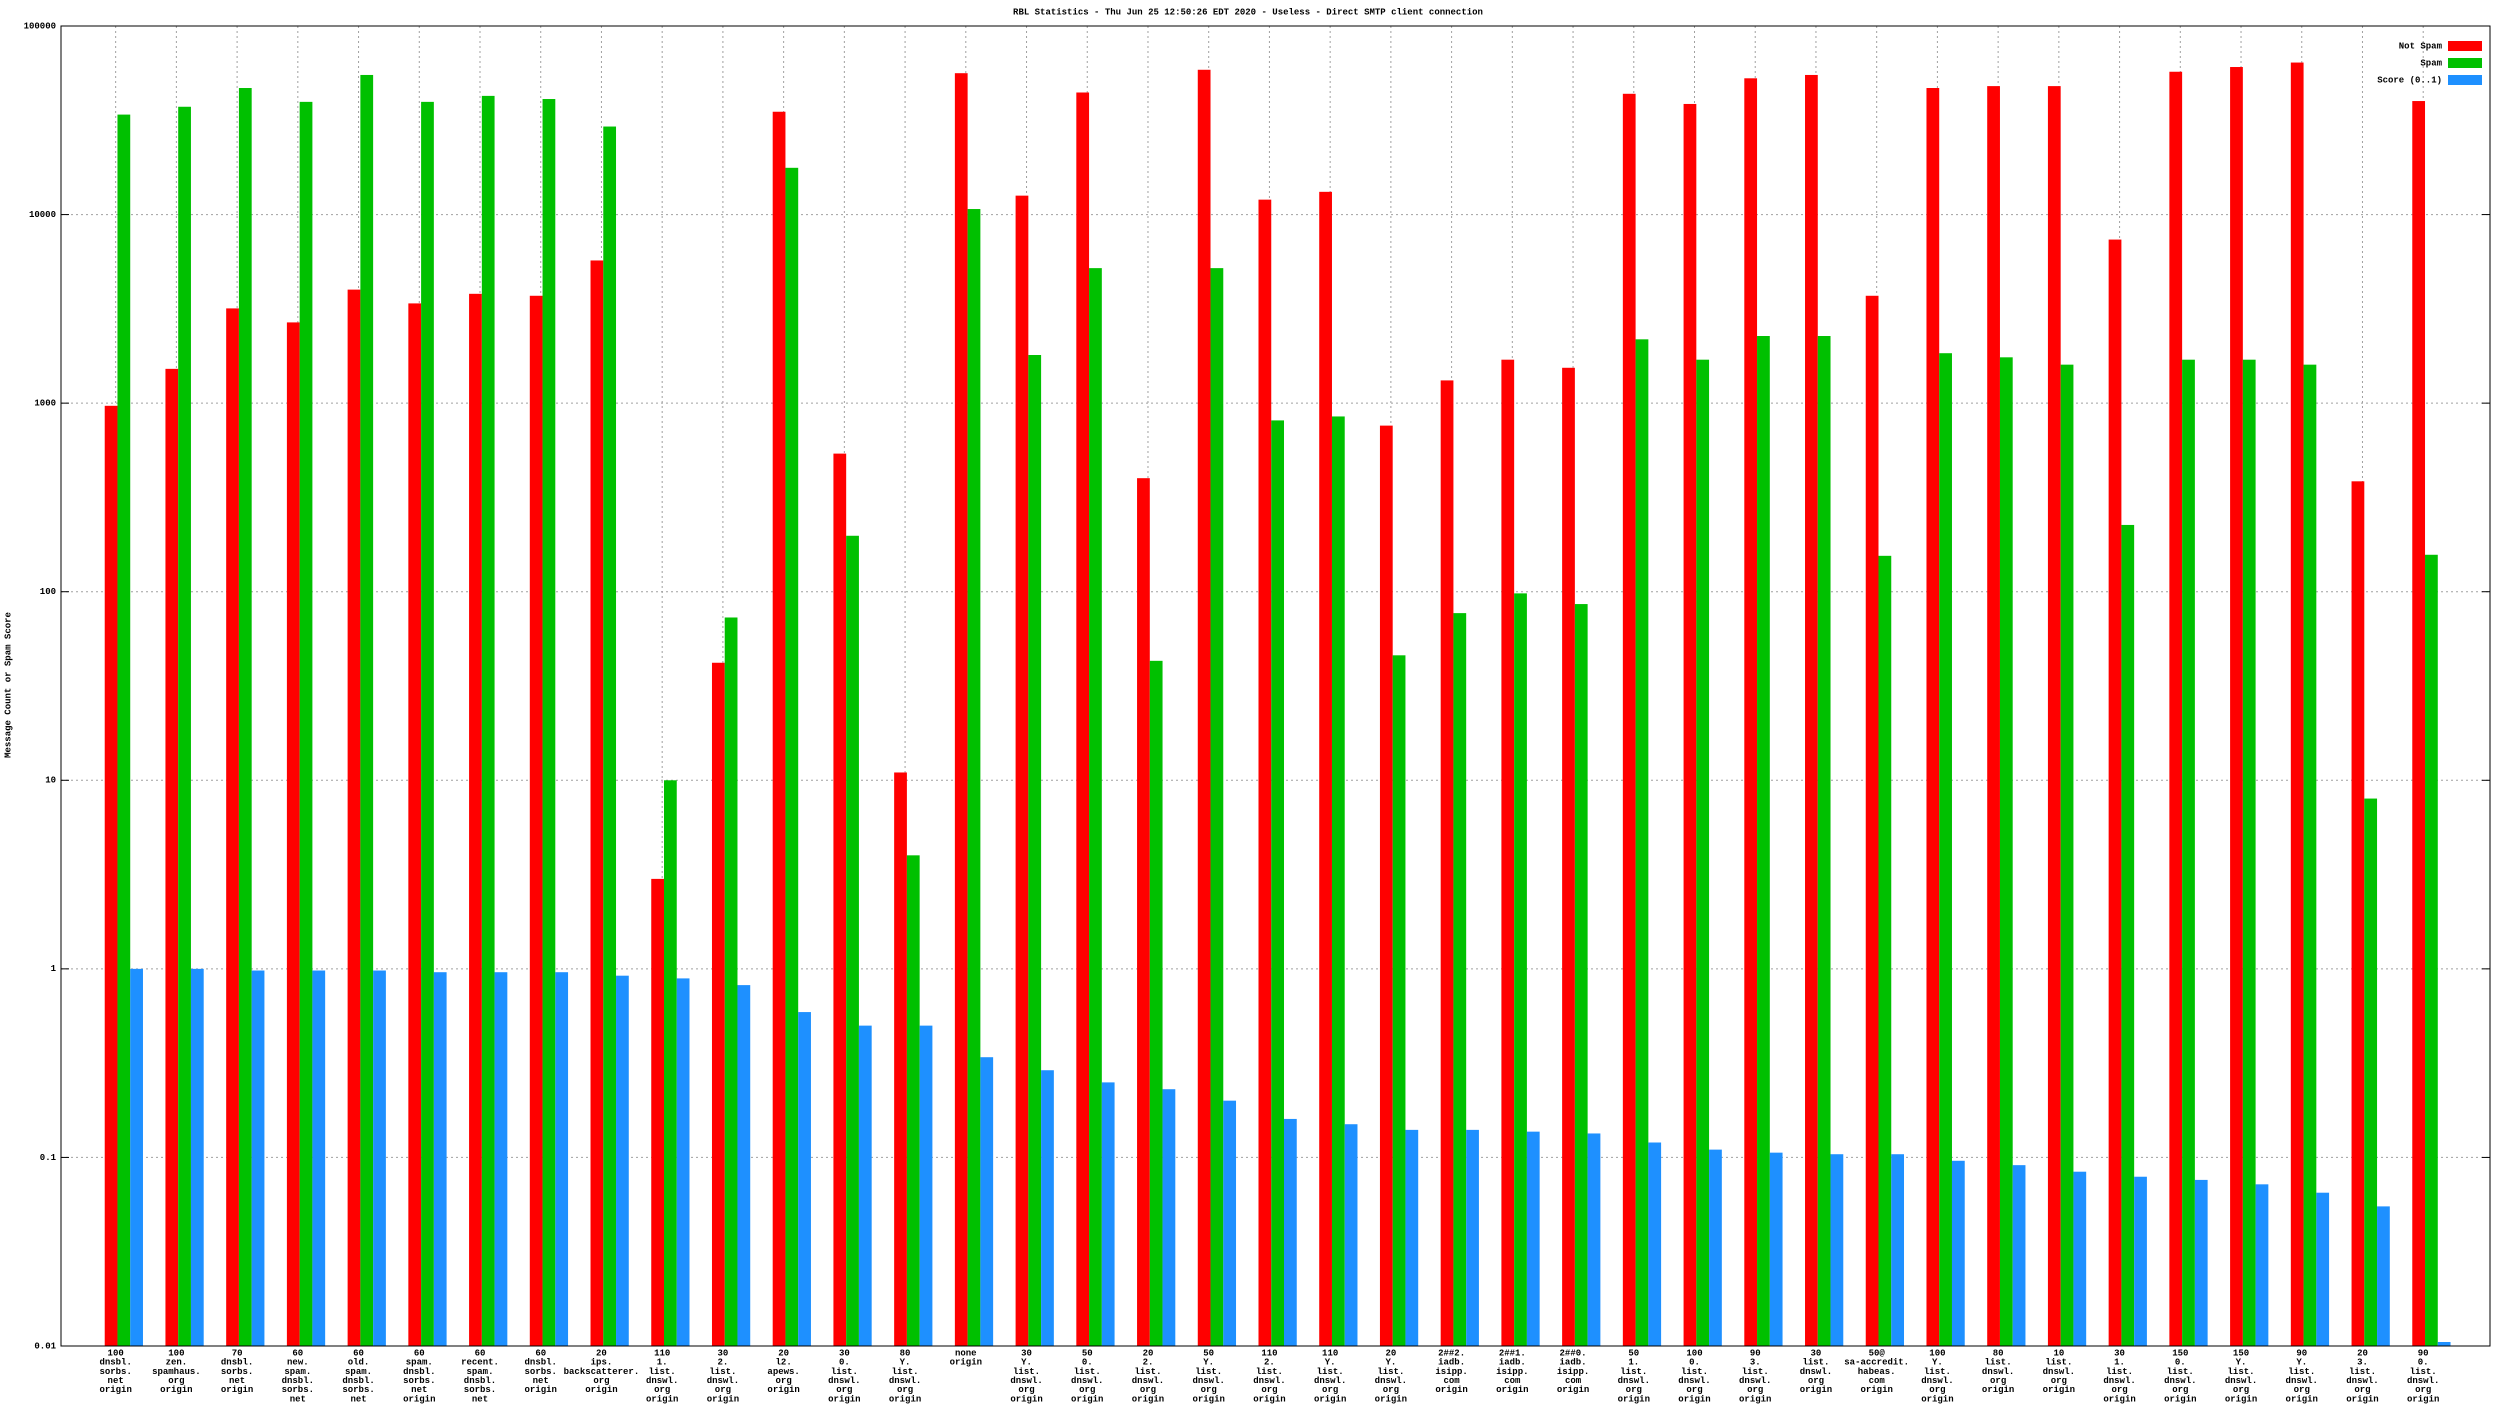 The image size is (2496, 1404). What do you see at coordinates (358, 1372) in the screenshot?
I see `x-tick-label: spam.` at bounding box center [358, 1372].